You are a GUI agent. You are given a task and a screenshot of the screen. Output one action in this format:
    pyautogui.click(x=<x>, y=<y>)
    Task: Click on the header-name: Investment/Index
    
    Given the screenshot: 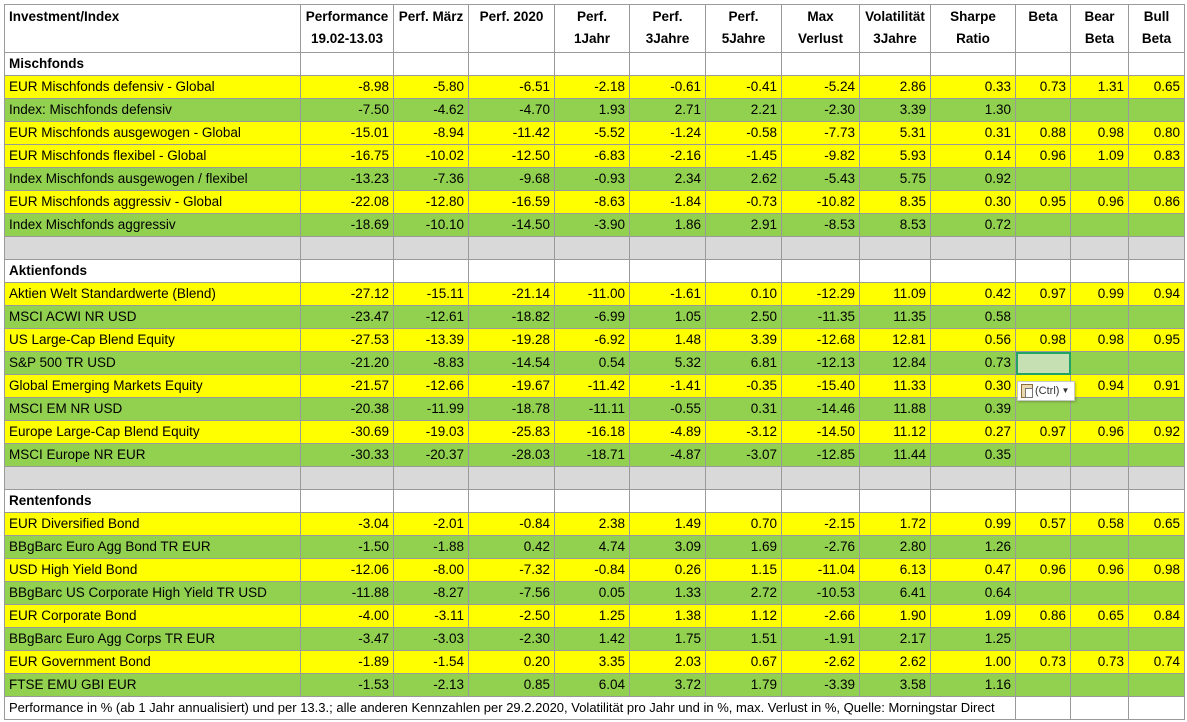 What is the action you would take?
    pyautogui.click(x=152, y=28)
    